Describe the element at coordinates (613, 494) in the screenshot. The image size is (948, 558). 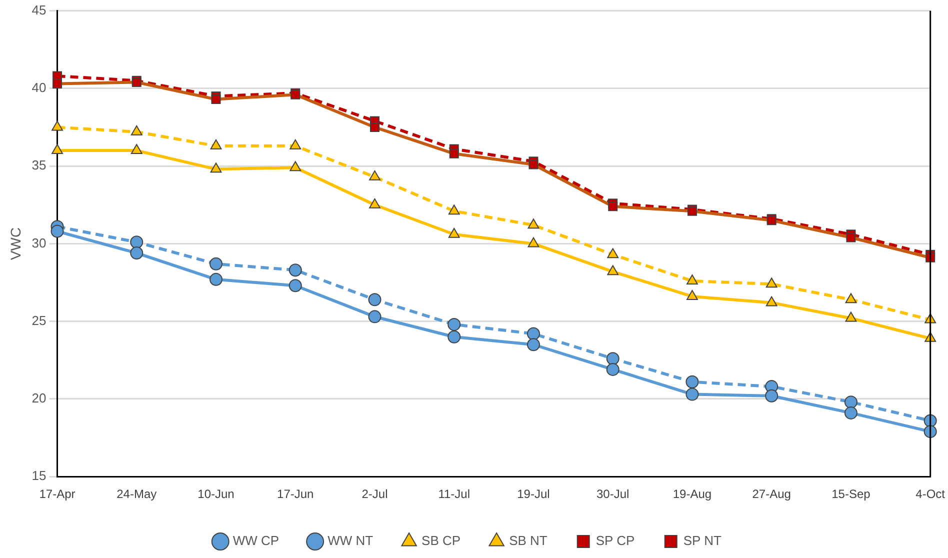
I see `x-tick-label: 30-Jul` at that location.